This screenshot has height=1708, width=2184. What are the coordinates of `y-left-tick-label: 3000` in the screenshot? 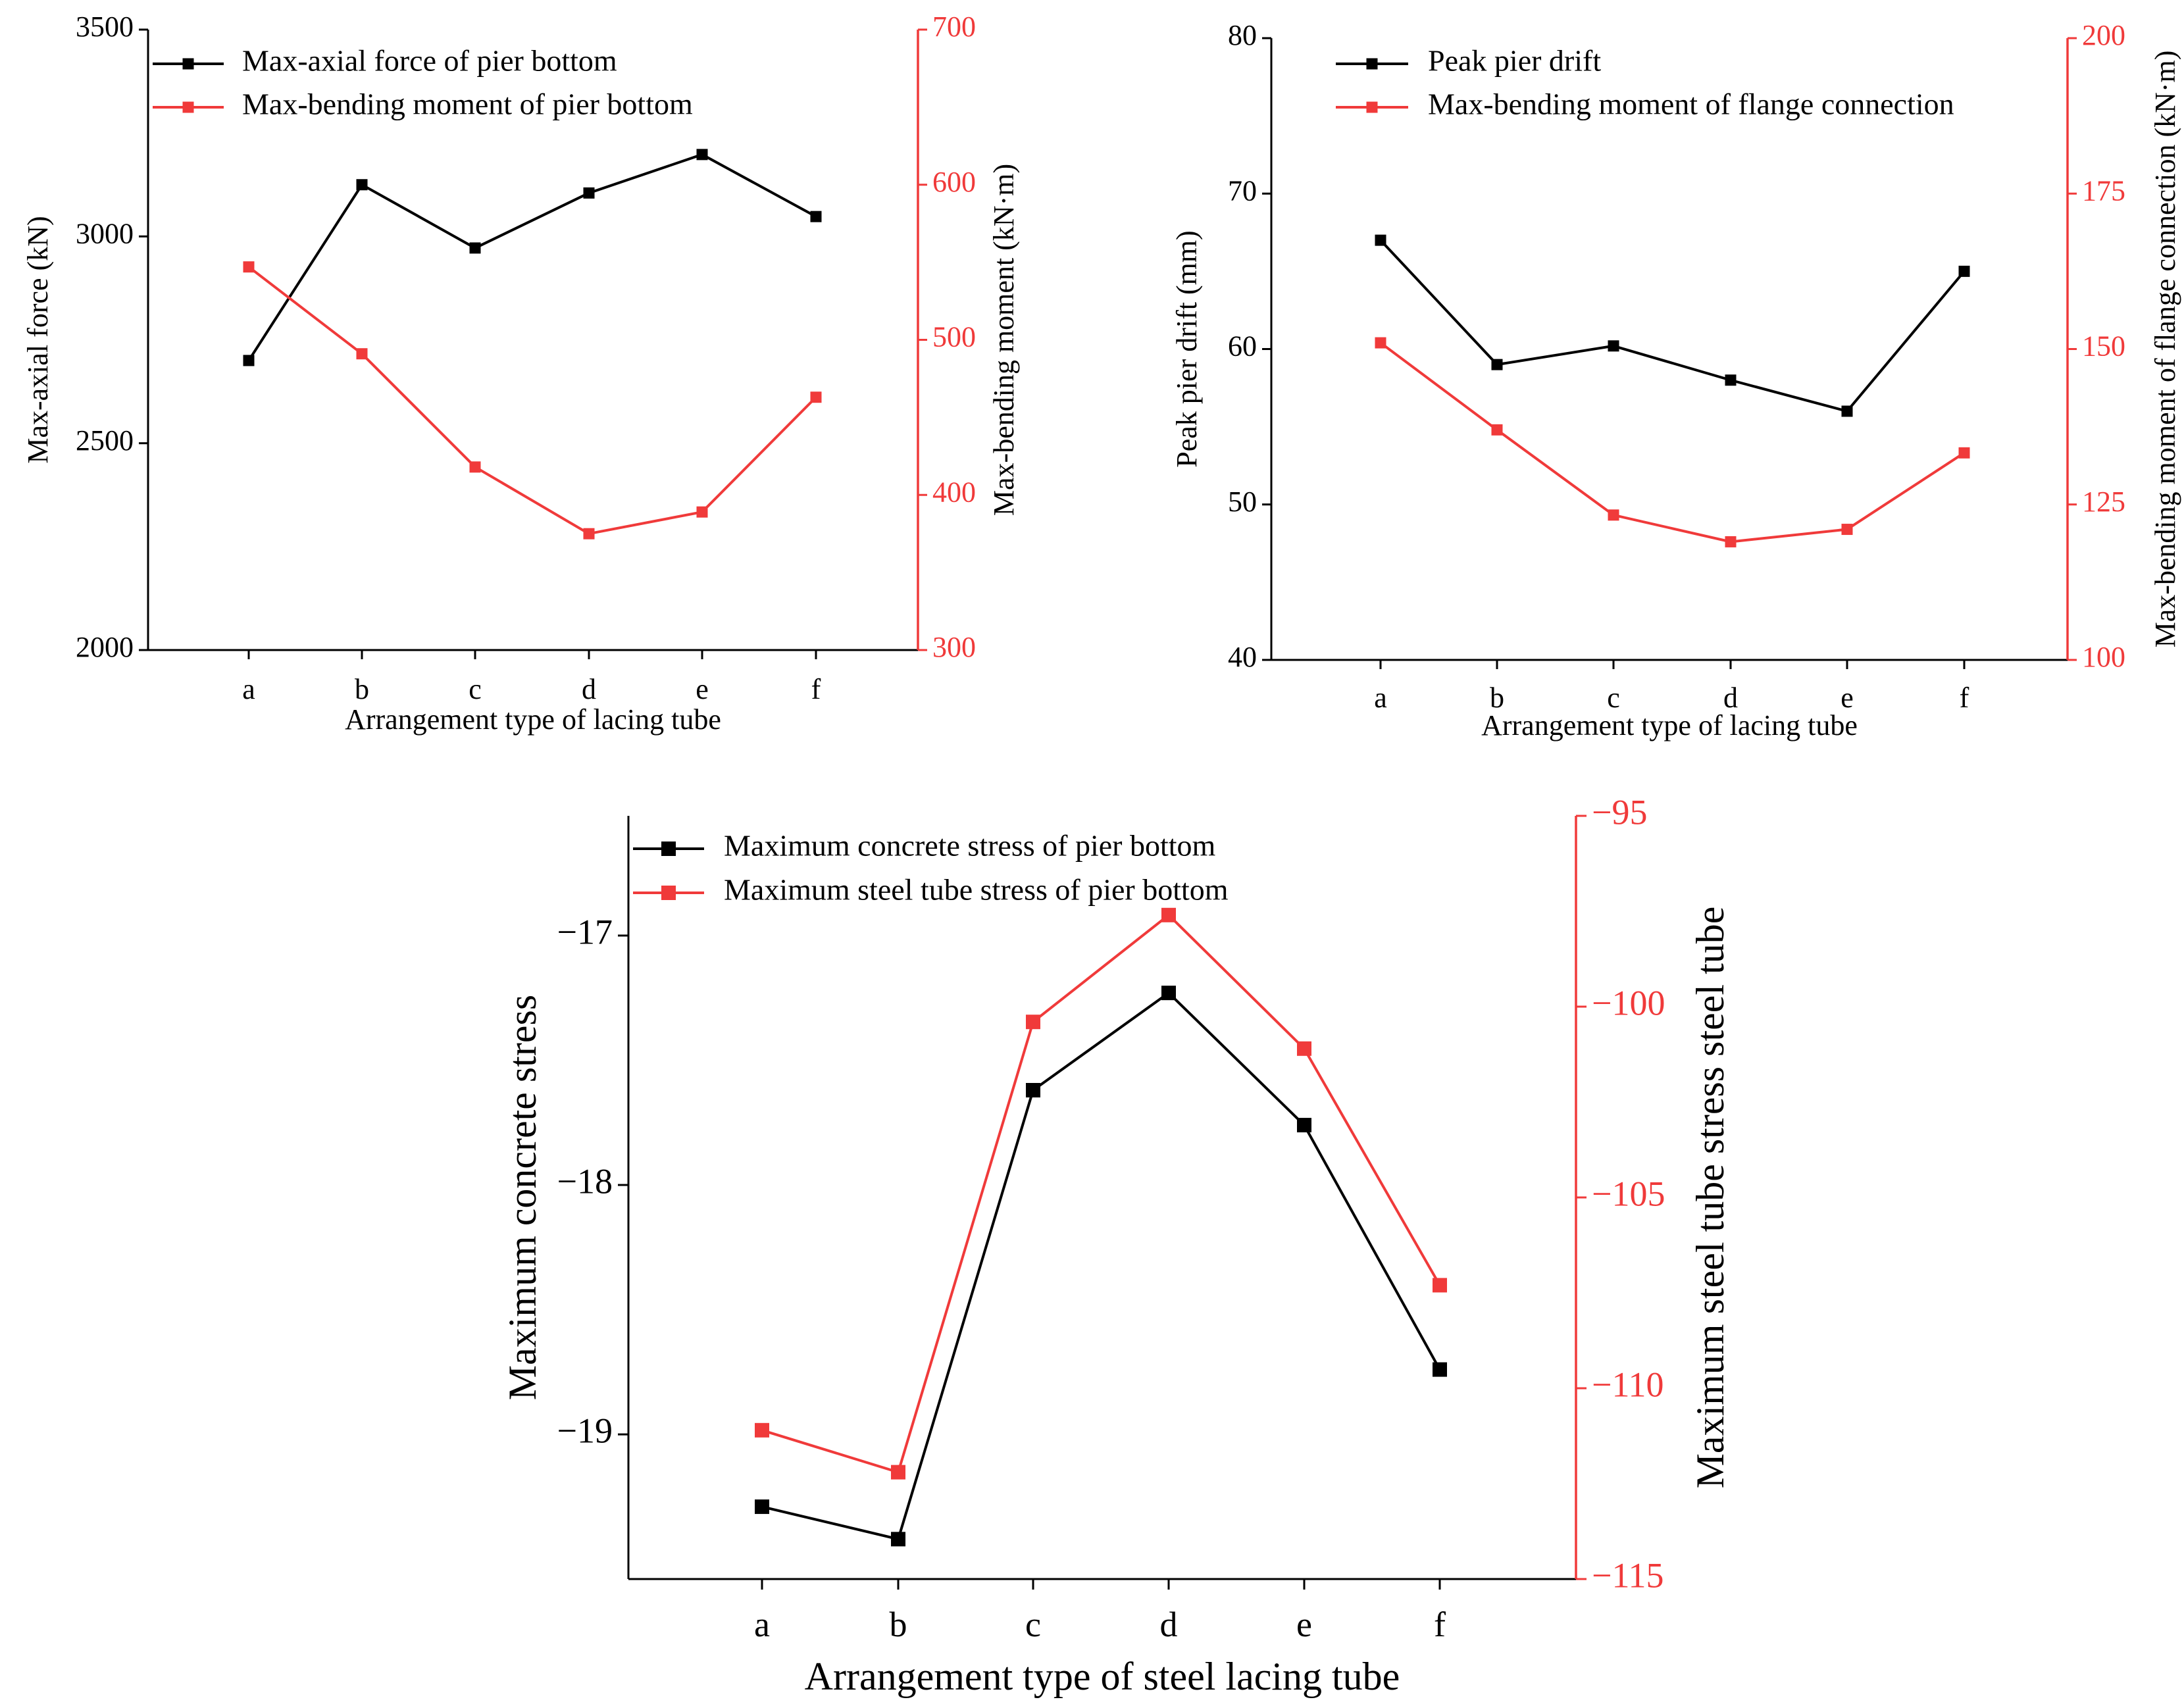 It's located at (105, 233).